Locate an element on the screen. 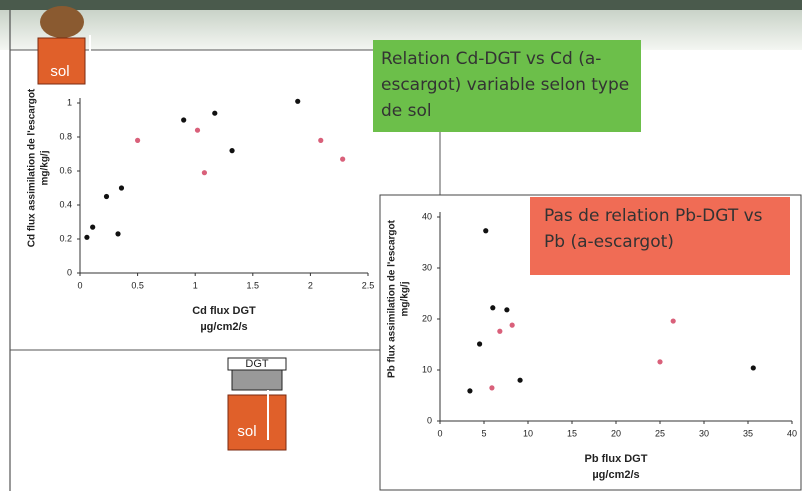 The image size is (802, 491). x-tick-label: 20 is located at coordinates (616, 433).